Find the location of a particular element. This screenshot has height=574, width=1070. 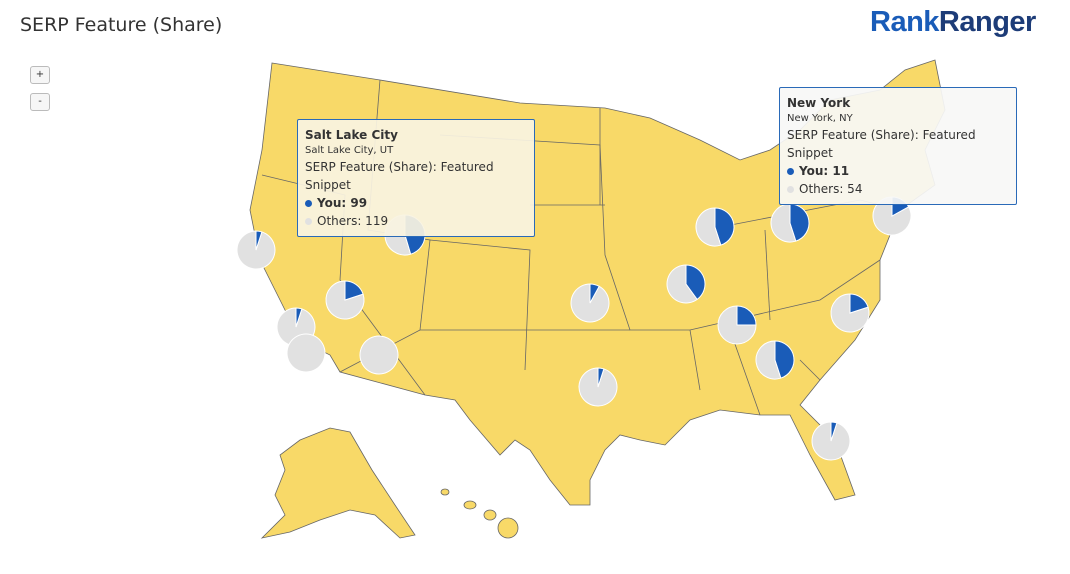

tooltip-title: New York is located at coordinates (819, 103).